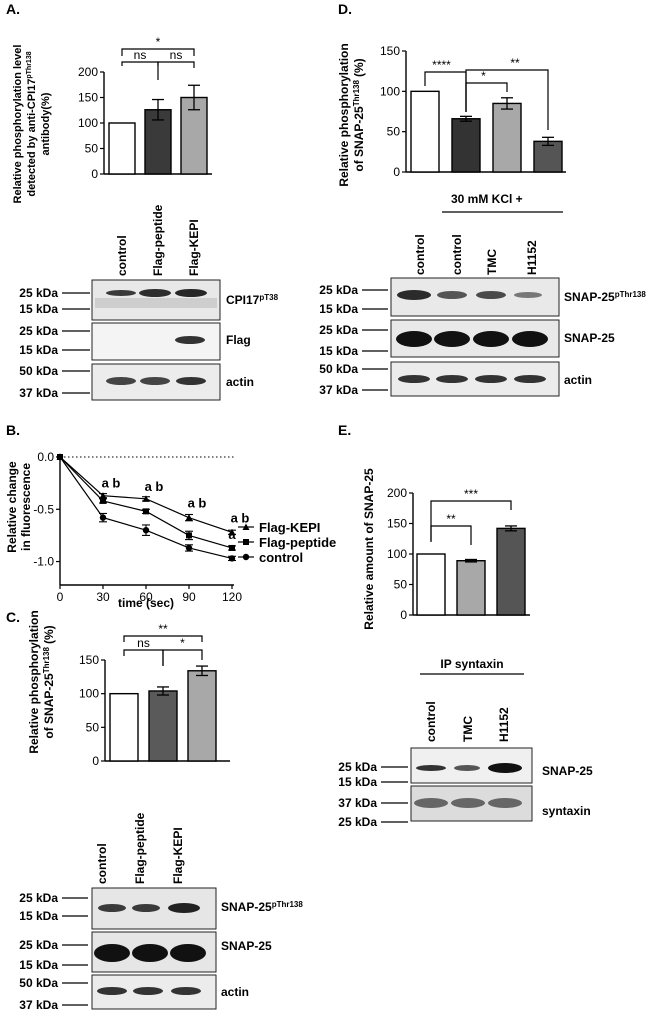 This screenshot has width=665, height=1014. I want to click on panel-e-ytick-label: 0, so click(403, 615).